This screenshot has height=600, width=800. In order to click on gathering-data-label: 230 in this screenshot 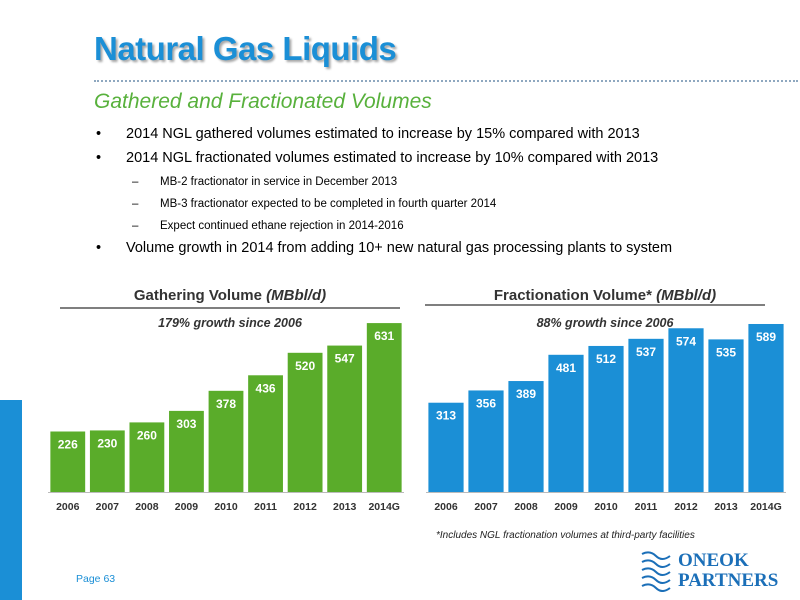, I will do `click(107, 443)`.